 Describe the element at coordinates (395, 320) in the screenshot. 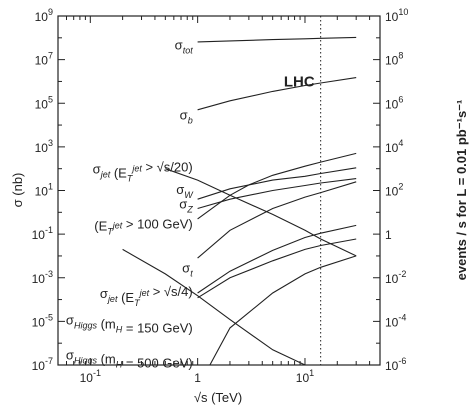

I see `y2-tick-label: 10⁻⁴` at that location.